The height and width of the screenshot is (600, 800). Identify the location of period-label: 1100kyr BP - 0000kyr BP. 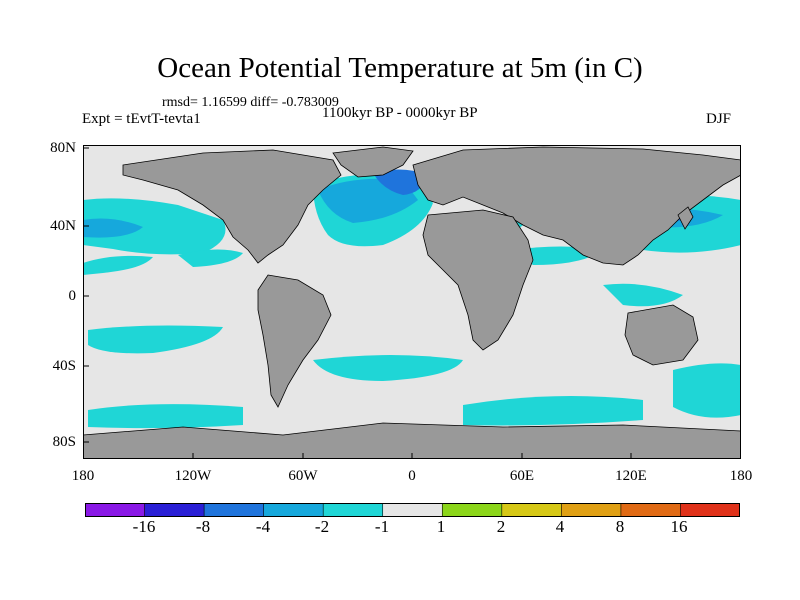
(400, 113).